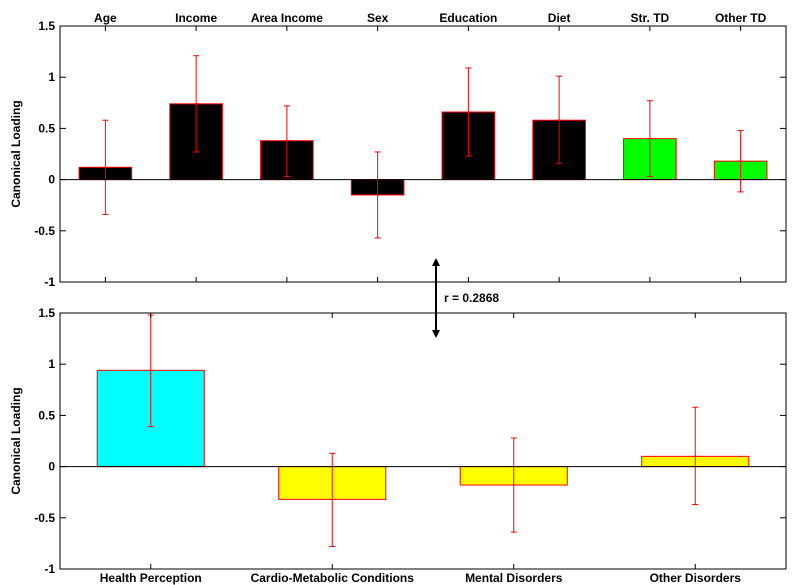 This screenshot has width=801, height=585. What do you see at coordinates (514, 578) in the screenshot?
I see `category-label: Mental Disorders` at bounding box center [514, 578].